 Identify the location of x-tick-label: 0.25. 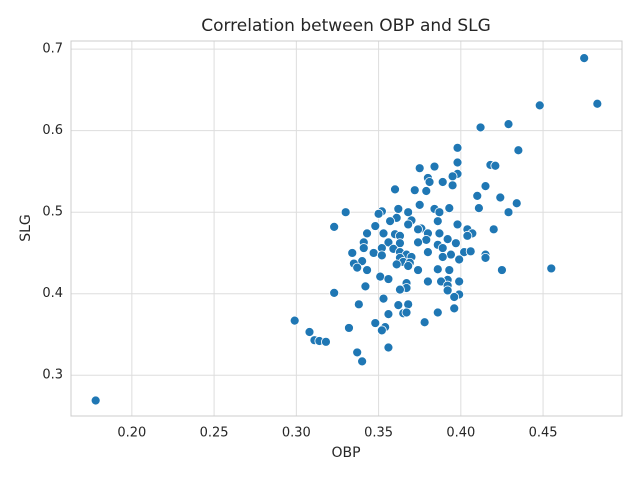
(214, 433).